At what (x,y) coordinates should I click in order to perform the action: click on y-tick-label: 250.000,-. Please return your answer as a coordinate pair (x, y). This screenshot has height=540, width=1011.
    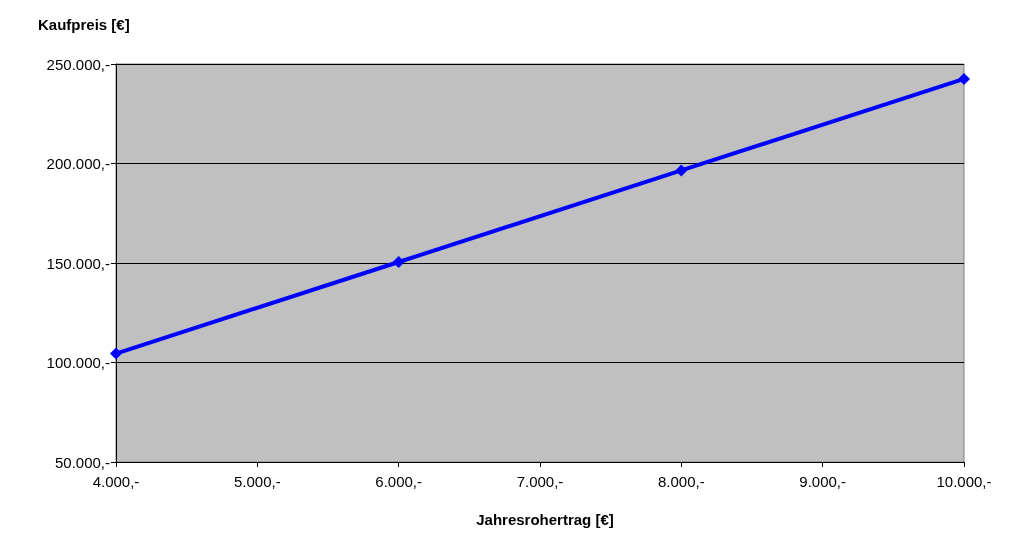
    Looking at the image, I should click on (78, 64).